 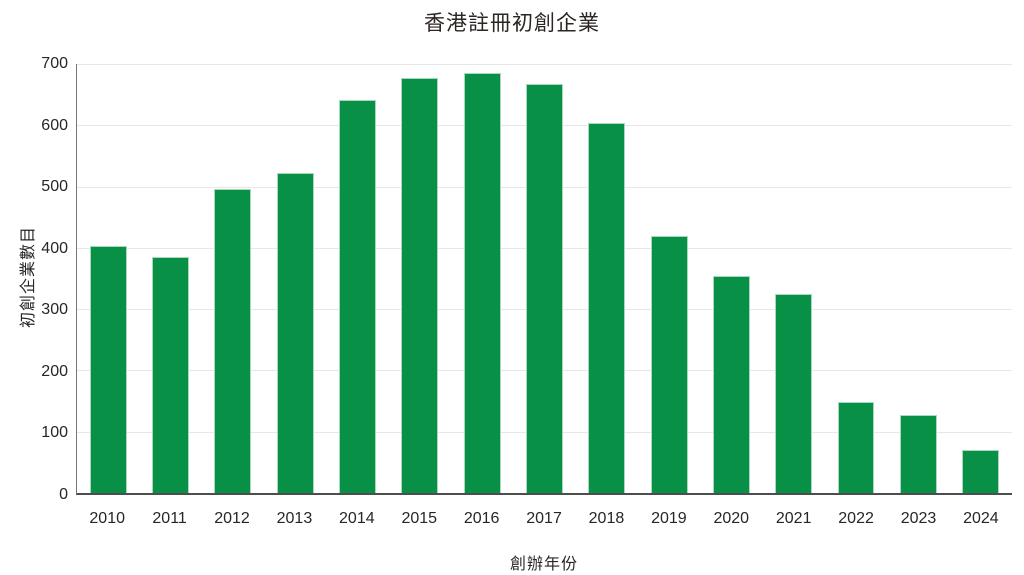 I want to click on x-tick-label-2023: 2023, so click(x=918, y=518).